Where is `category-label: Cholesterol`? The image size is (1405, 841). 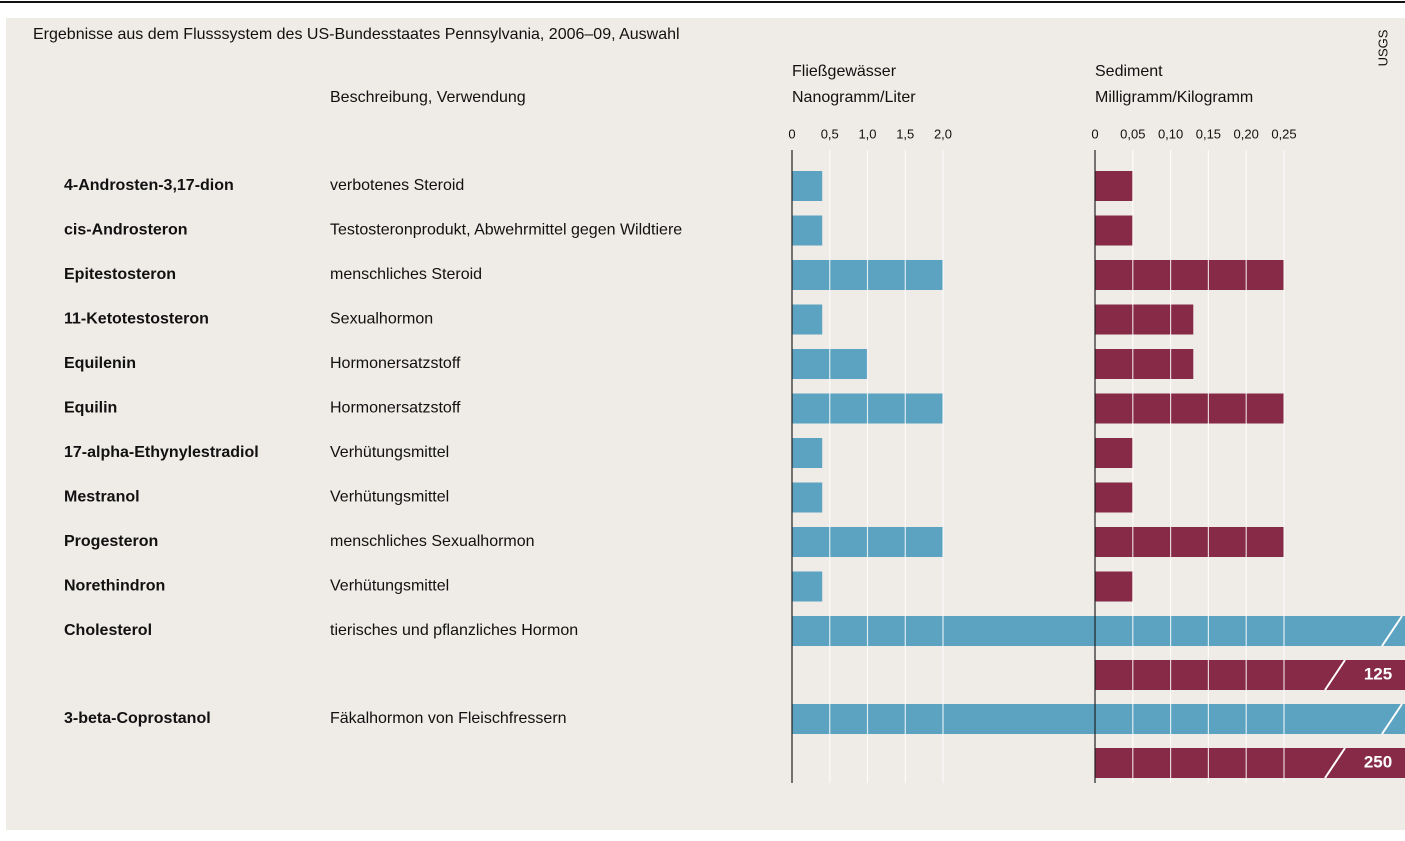 category-label: Cholesterol is located at coordinates (108, 630).